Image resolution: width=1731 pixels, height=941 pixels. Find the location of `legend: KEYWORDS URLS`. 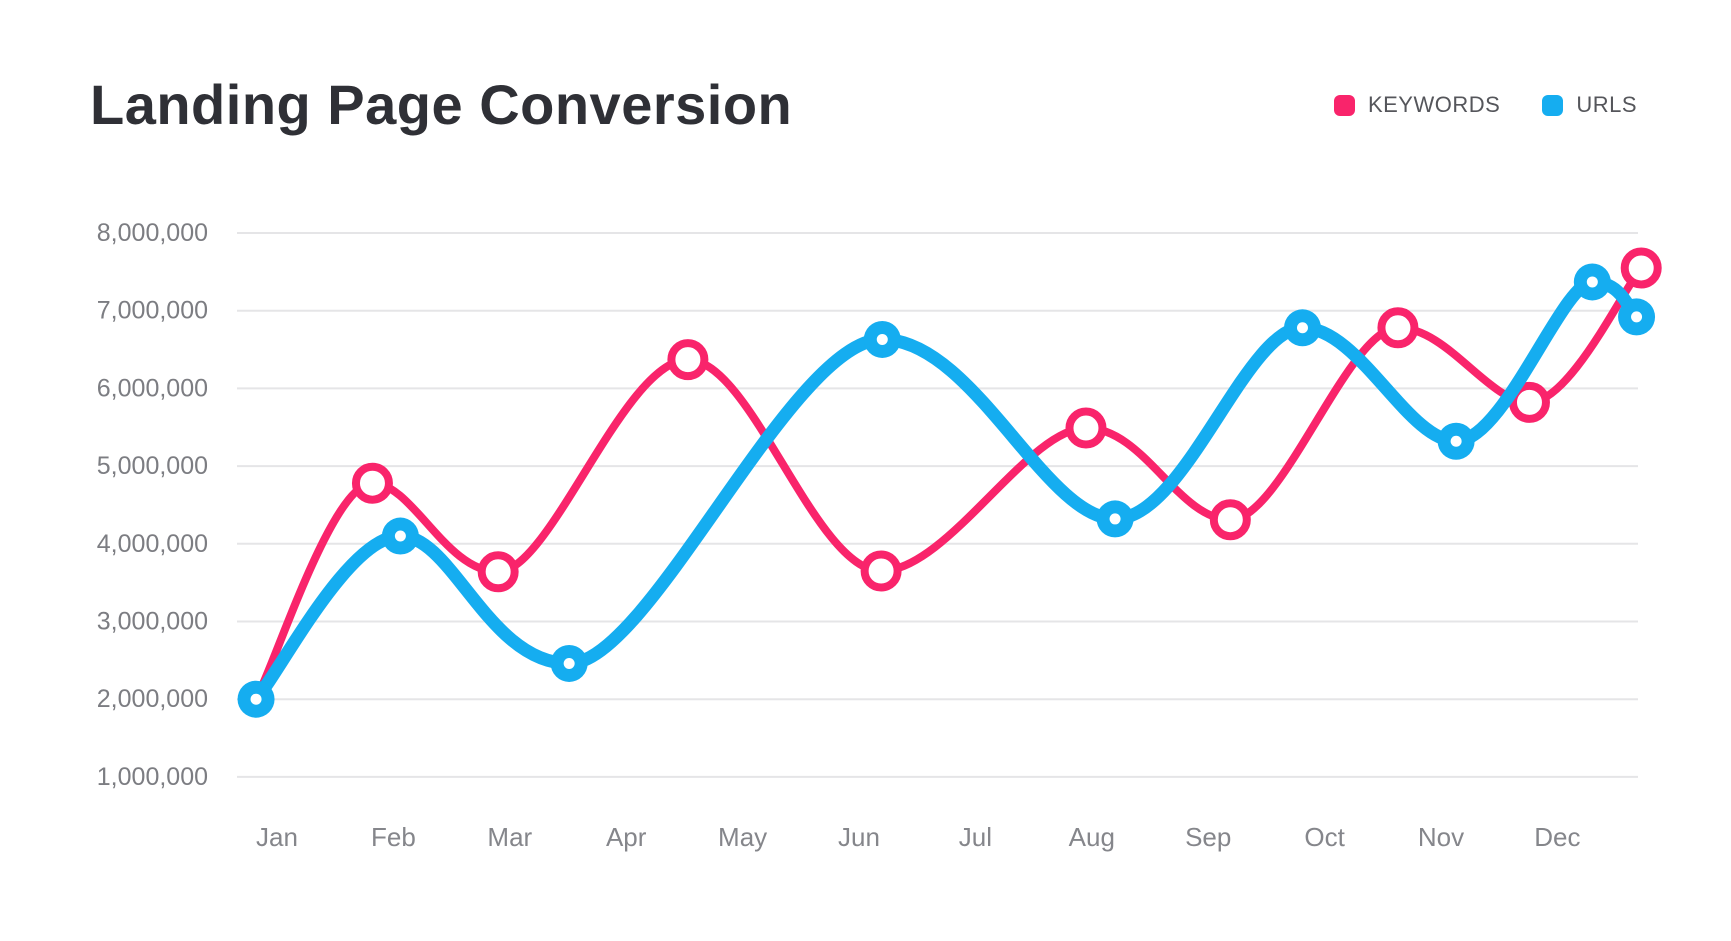

legend: KEYWORDS URLS is located at coordinates (1485, 105).